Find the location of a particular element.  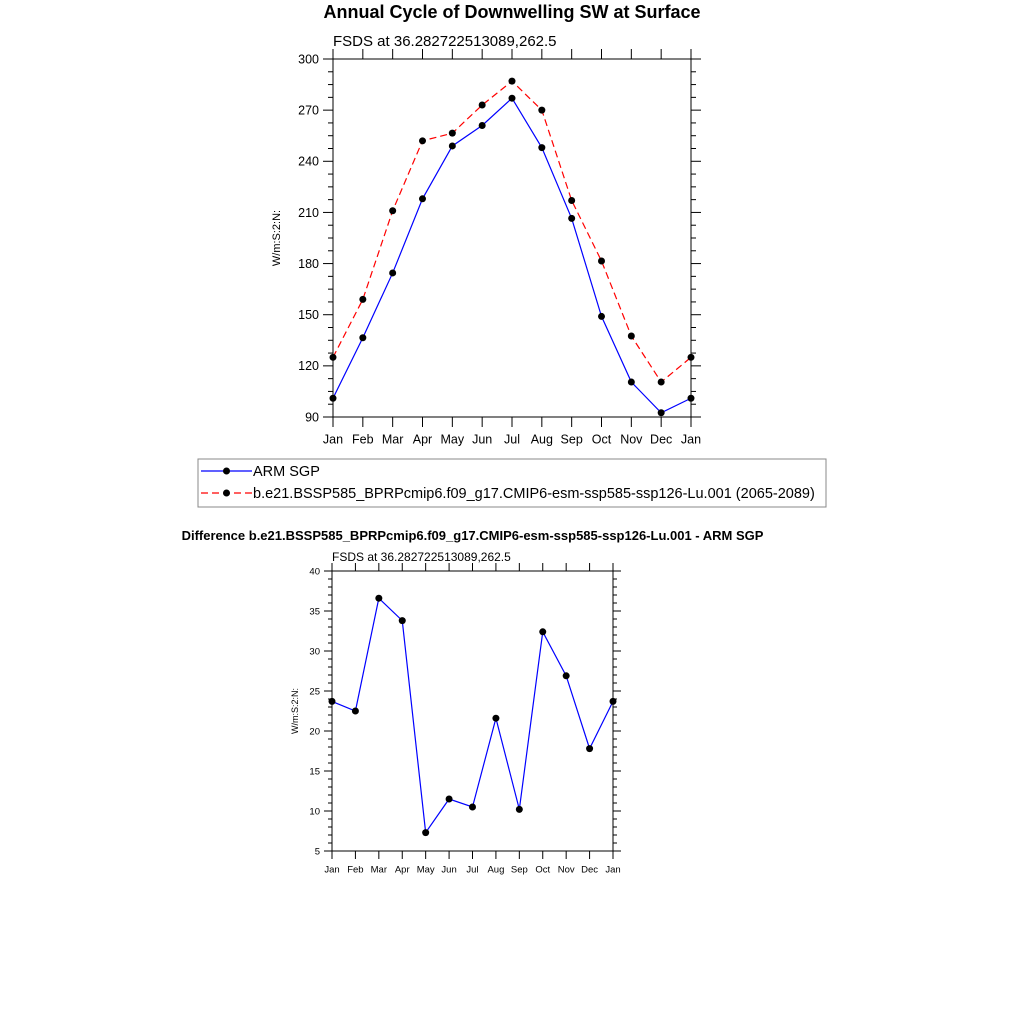

chart-0-xtick-label: Jun is located at coordinates (482, 440).